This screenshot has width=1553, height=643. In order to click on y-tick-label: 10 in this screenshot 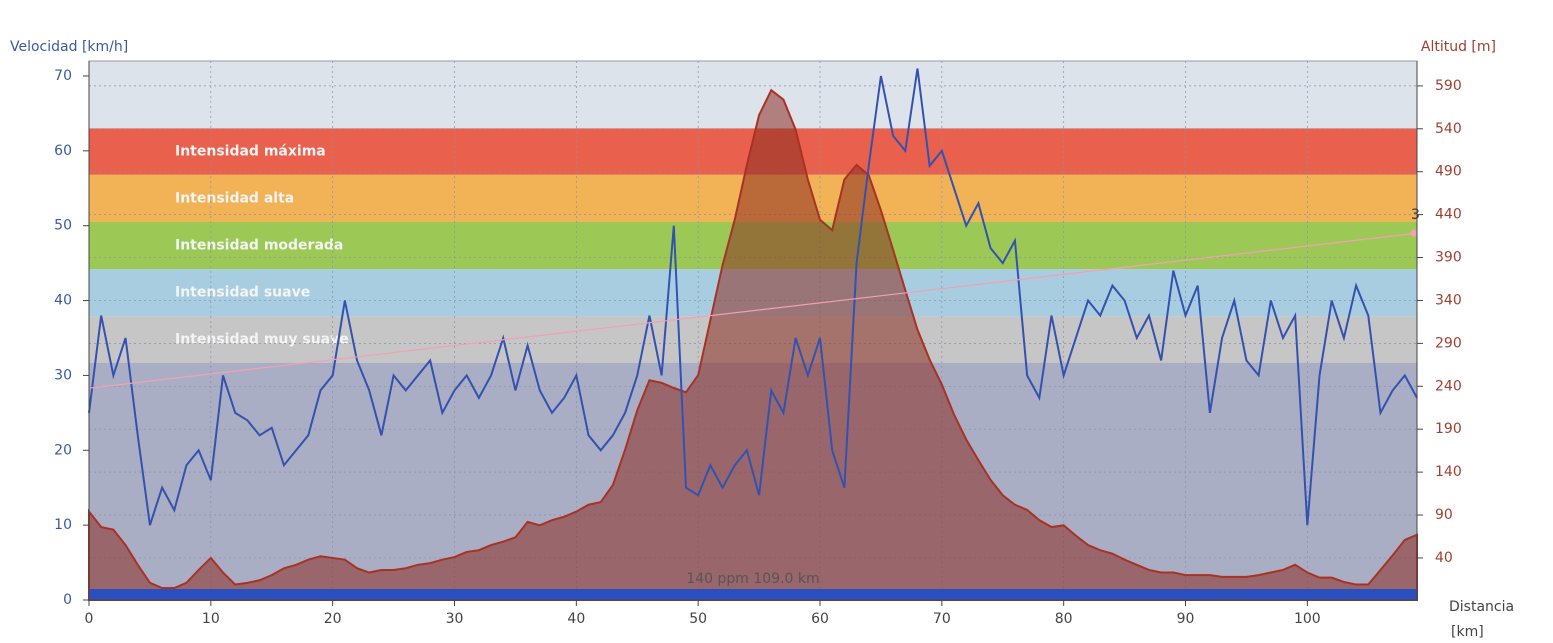, I will do `click(63, 525)`.